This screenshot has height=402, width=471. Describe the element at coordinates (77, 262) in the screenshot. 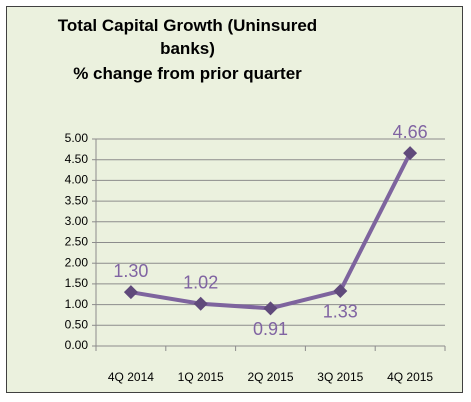

I see `y-tick-label: 2.00` at that location.